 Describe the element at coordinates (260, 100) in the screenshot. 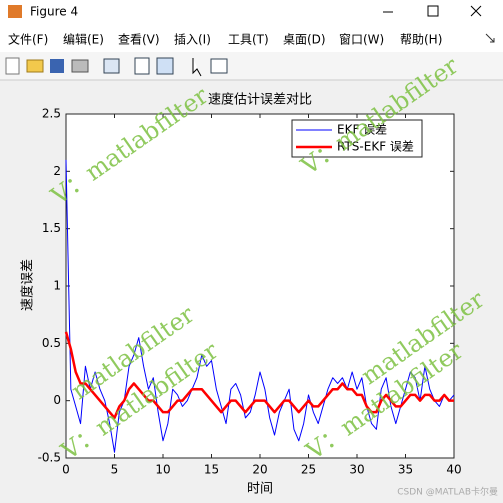

I see `chart-title: 速度估计误差对比` at that location.